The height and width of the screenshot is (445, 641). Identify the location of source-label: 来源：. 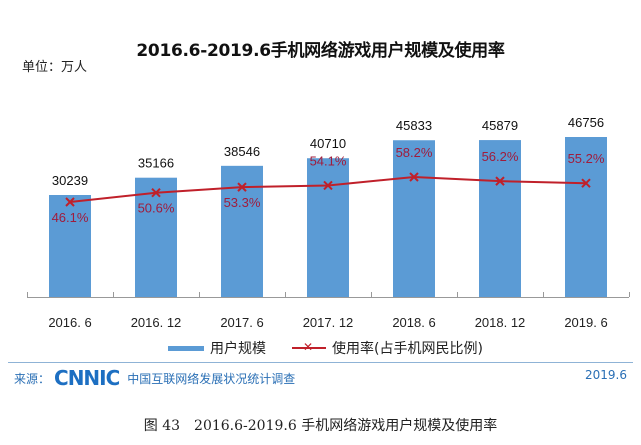
(32, 378).